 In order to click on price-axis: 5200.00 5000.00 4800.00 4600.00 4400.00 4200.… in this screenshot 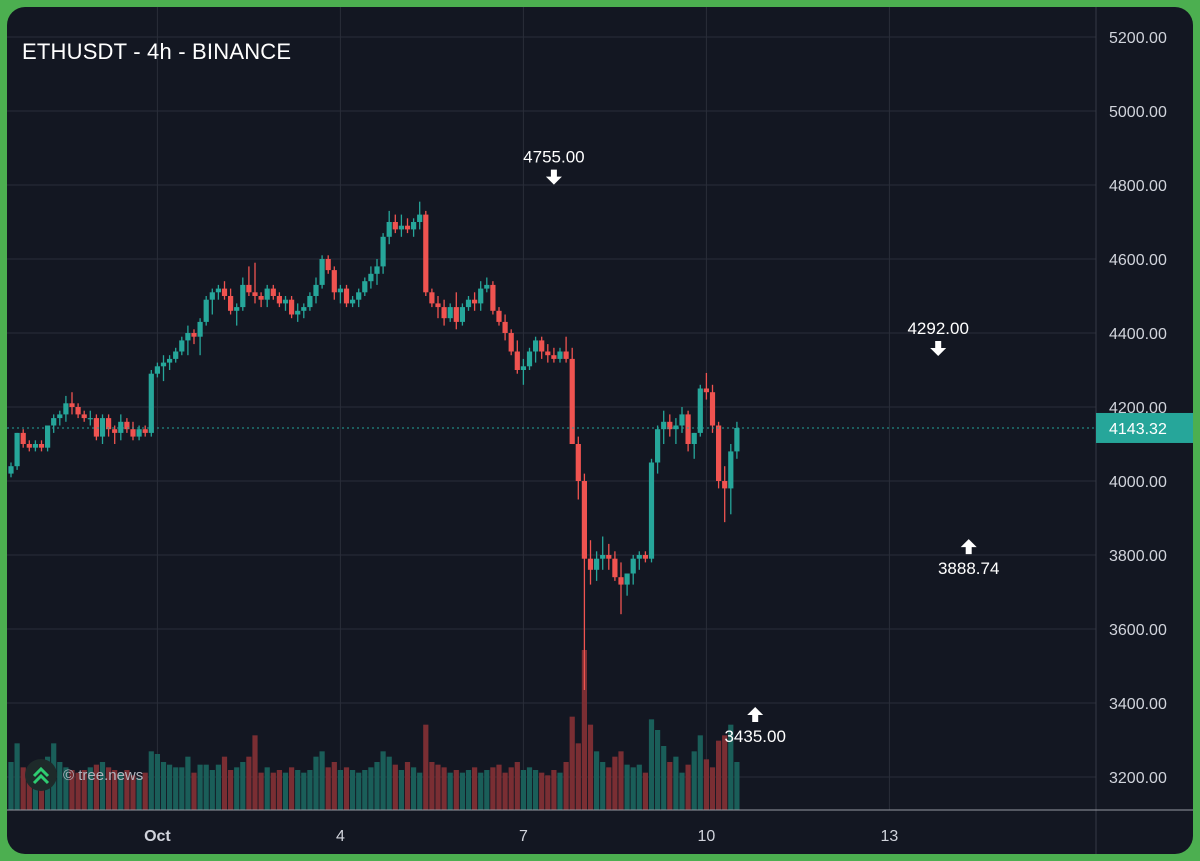, I will do `click(1144, 430)`.